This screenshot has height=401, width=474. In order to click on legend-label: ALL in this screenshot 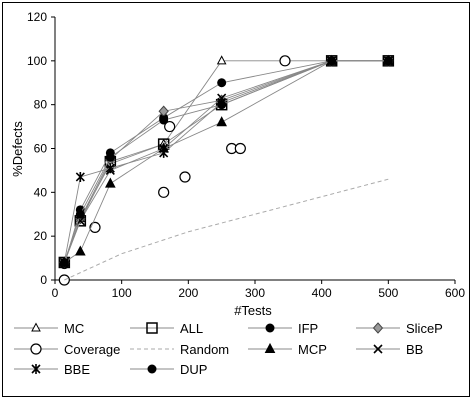, I will do `click(191, 328)`.